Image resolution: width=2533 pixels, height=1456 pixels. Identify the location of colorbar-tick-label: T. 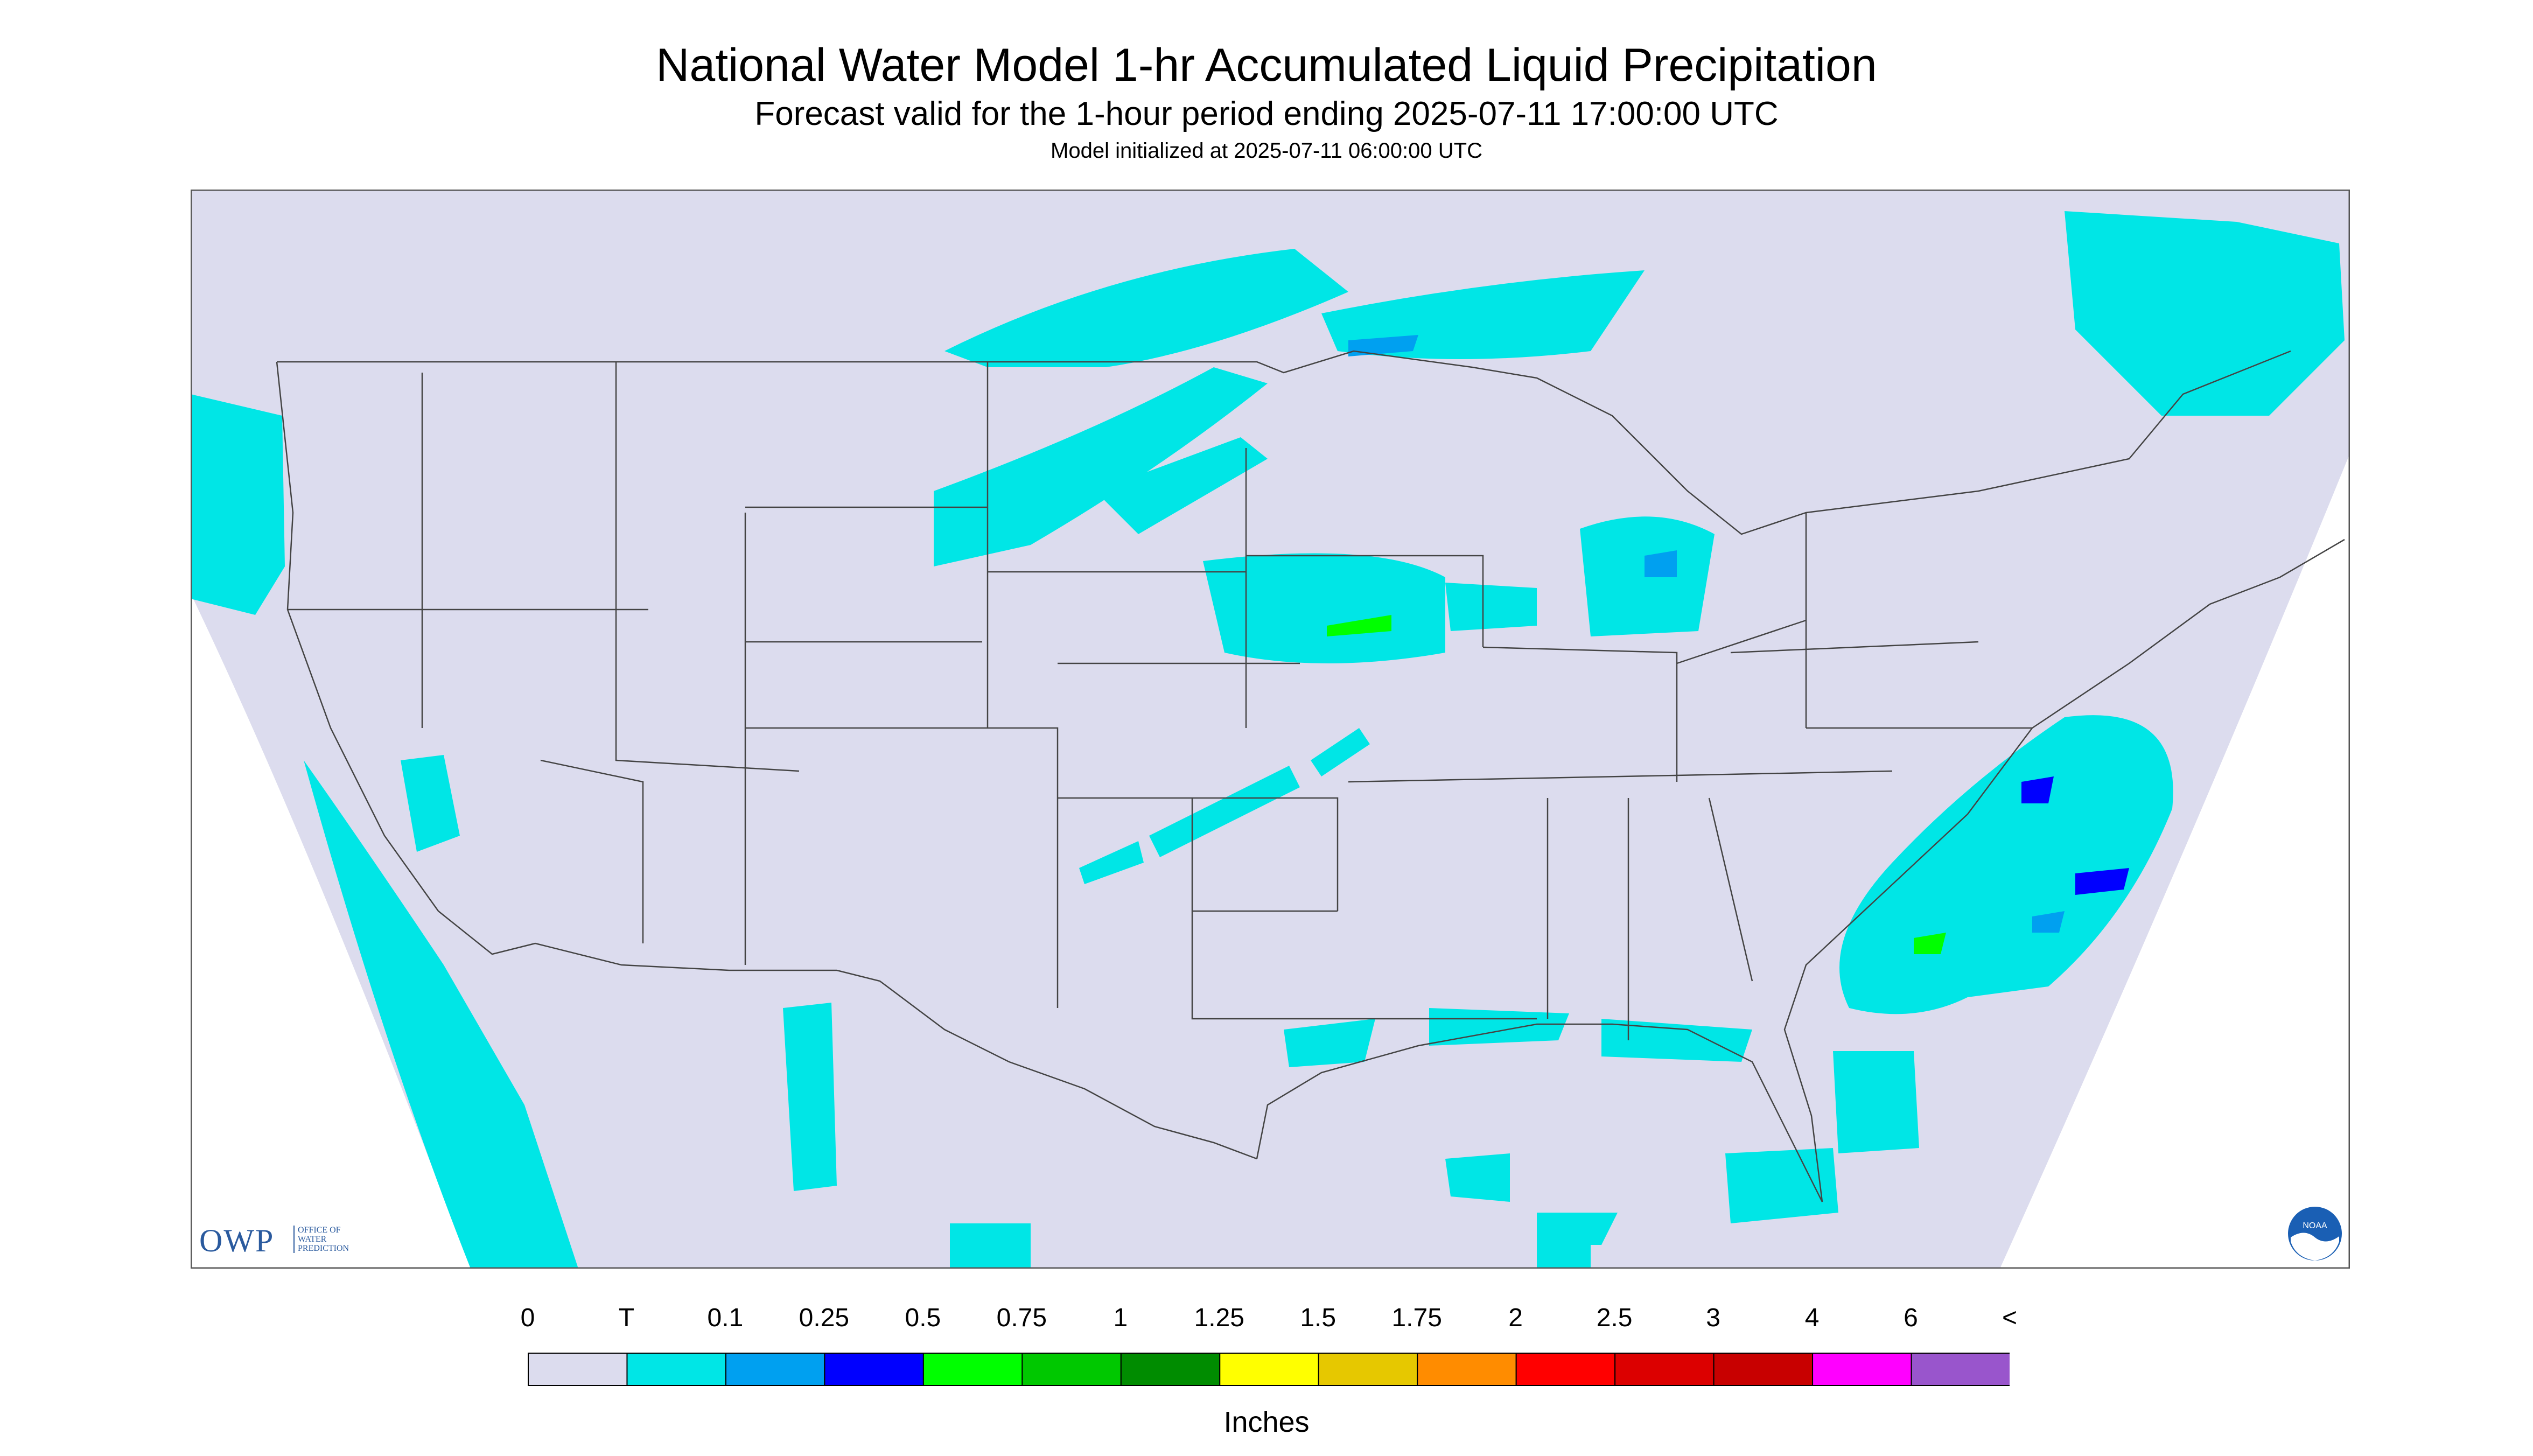
(627, 1318).